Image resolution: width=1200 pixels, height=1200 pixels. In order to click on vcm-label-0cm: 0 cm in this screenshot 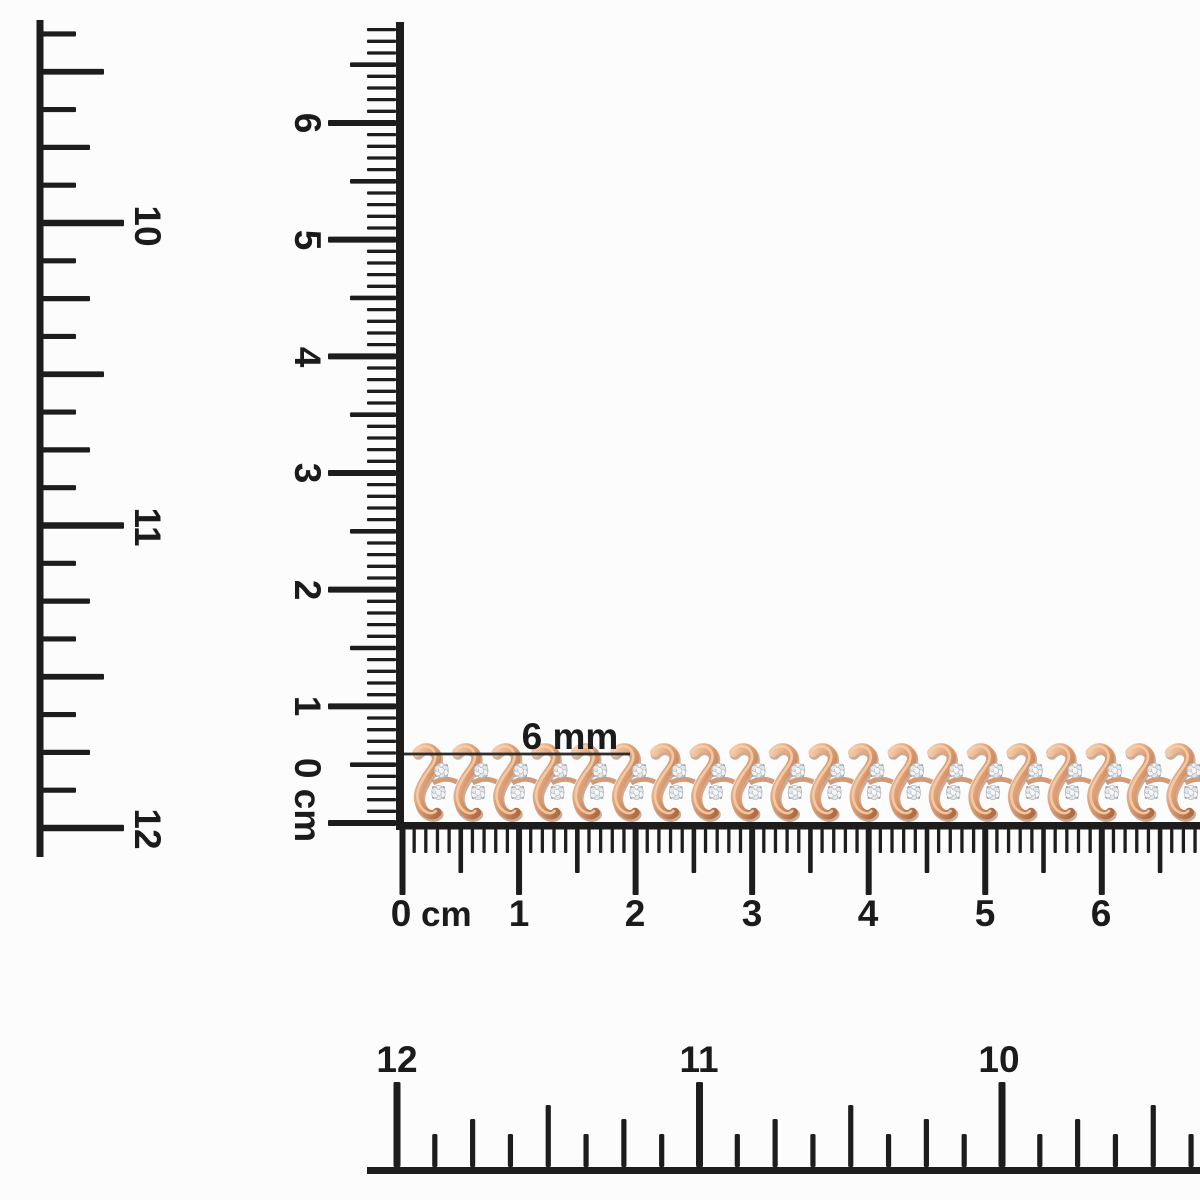, I will do `click(307, 800)`.